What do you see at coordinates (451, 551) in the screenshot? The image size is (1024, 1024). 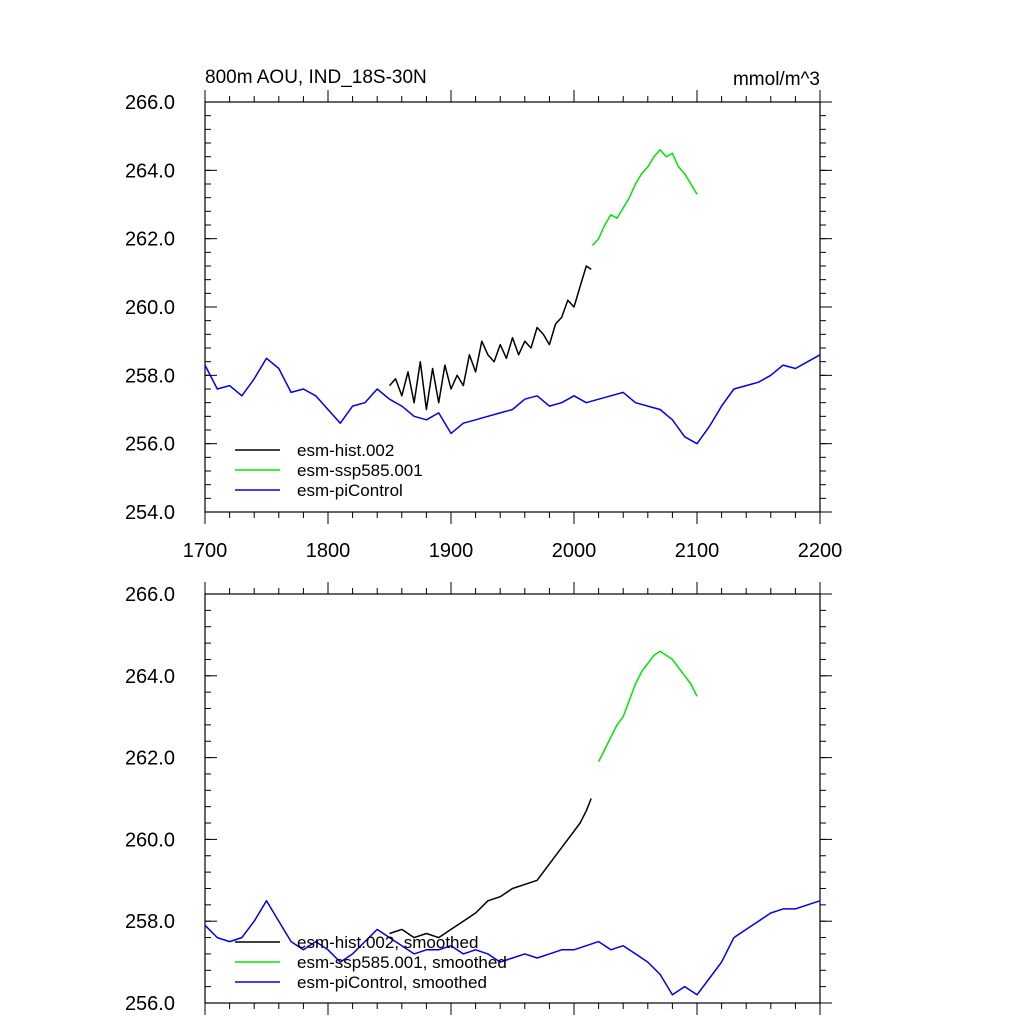 I see `x-tick-label: 1900` at bounding box center [451, 551].